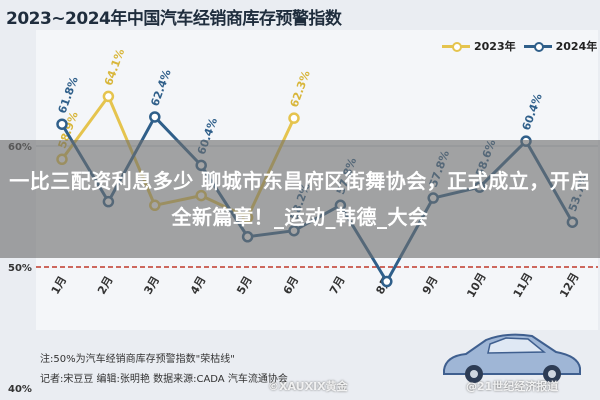 Image resolution: width=600 pixels, height=400 pixels. What do you see at coordinates (456, 46) in the screenshot?
I see `legend-swatch-2023` at bounding box center [456, 46].